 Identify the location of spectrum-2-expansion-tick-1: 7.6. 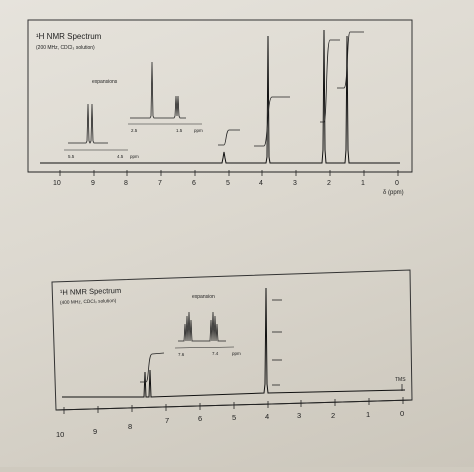
(181, 354).